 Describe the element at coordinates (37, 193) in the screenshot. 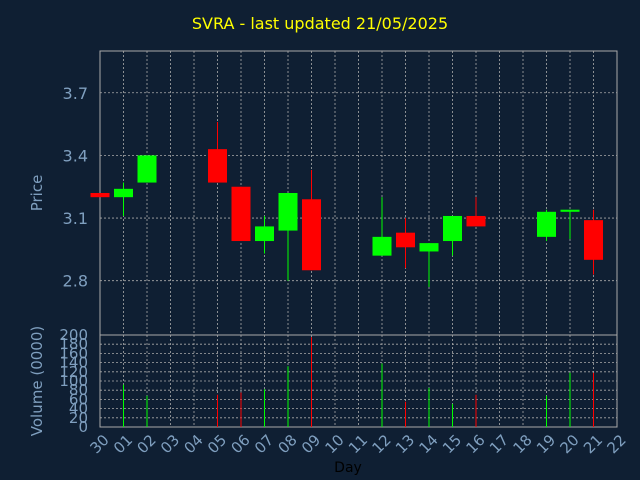

I see `price-axis-label: Price` at that location.